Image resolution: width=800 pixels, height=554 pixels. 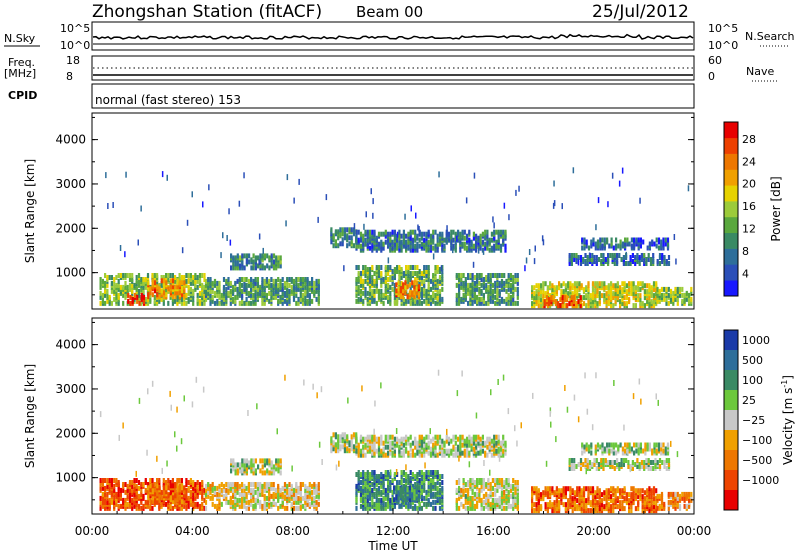 What do you see at coordinates (711, 76) in the screenshot?
I see `nave-tick-bottom: 0` at bounding box center [711, 76].